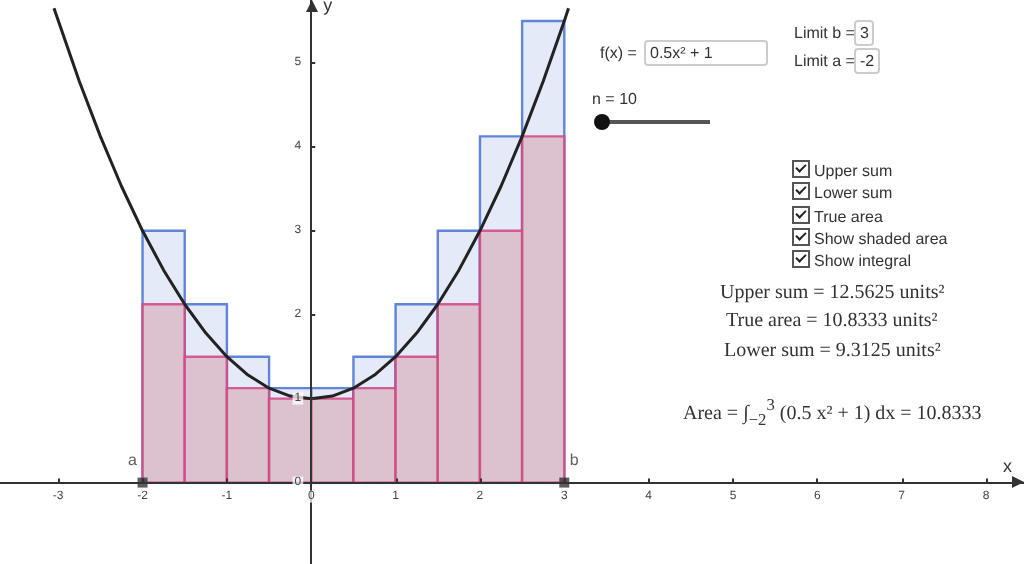  I want to click on annotation: n = 10, so click(614, 99).